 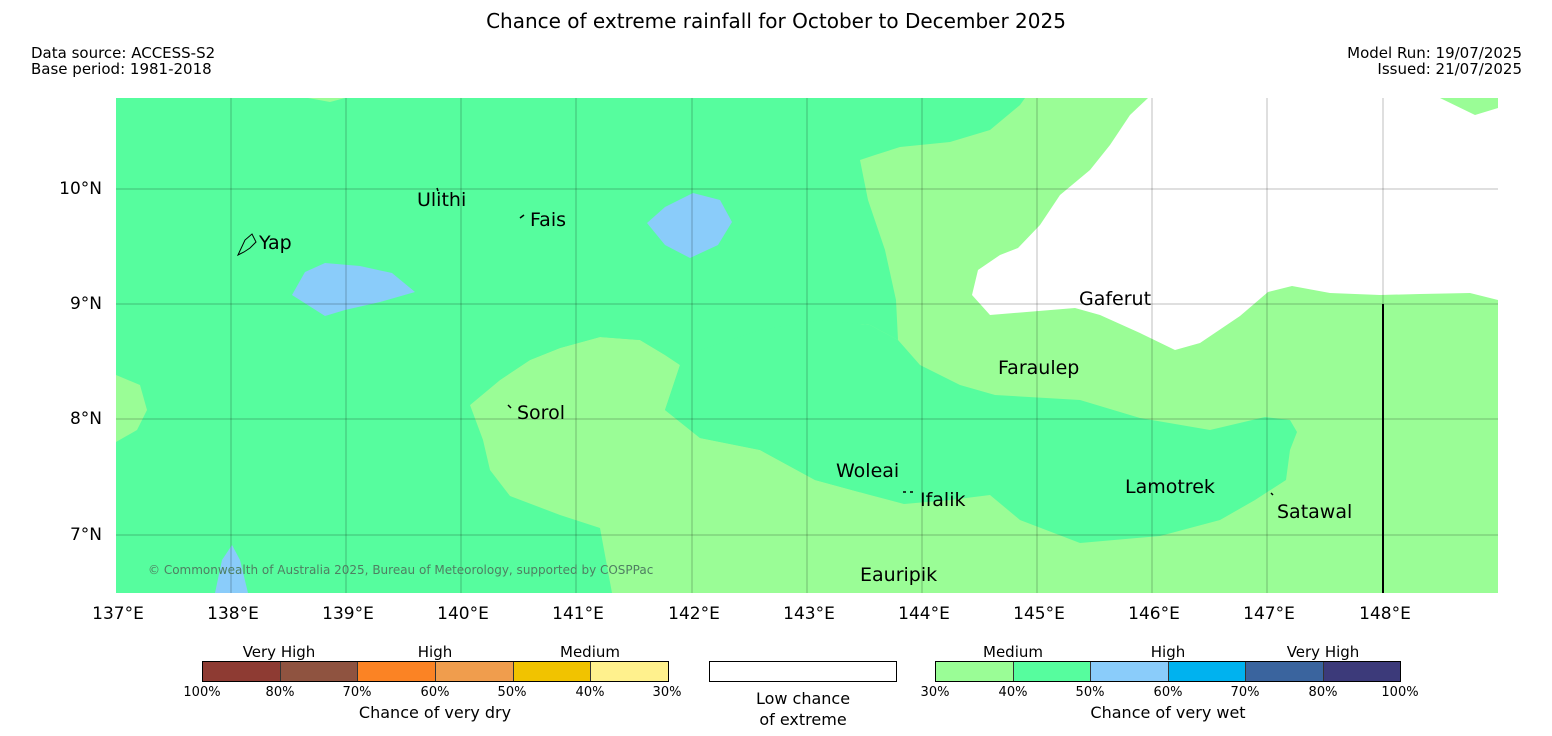 I want to click on lon-label-138e: 138°E, so click(x=233, y=614).